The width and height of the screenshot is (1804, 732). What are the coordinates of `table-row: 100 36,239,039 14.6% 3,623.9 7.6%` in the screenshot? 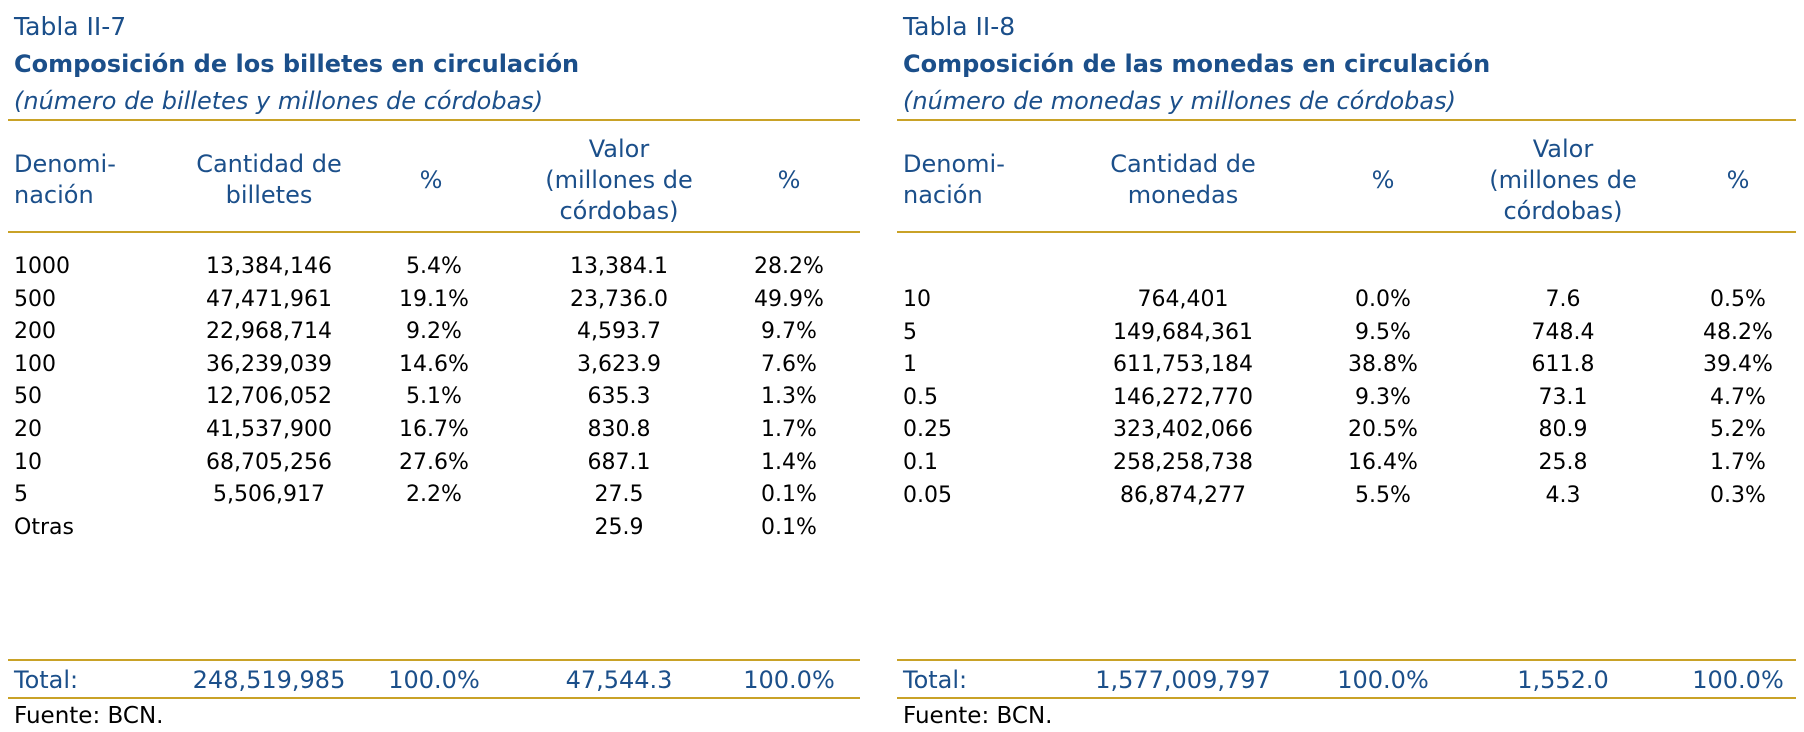 It's located at (437, 364).